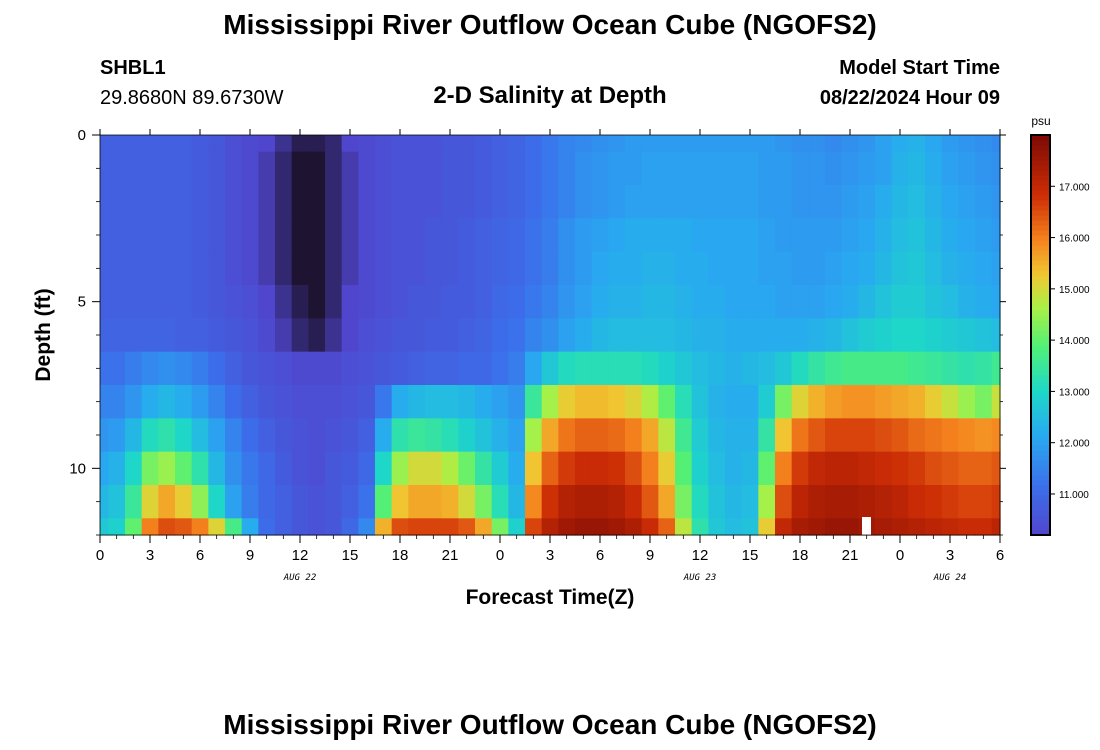 The height and width of the screenshot is (750, 1100). Describe the element at coordinates (900, 555) in the screenshot. I see `x-tick-label: 0` at that location.